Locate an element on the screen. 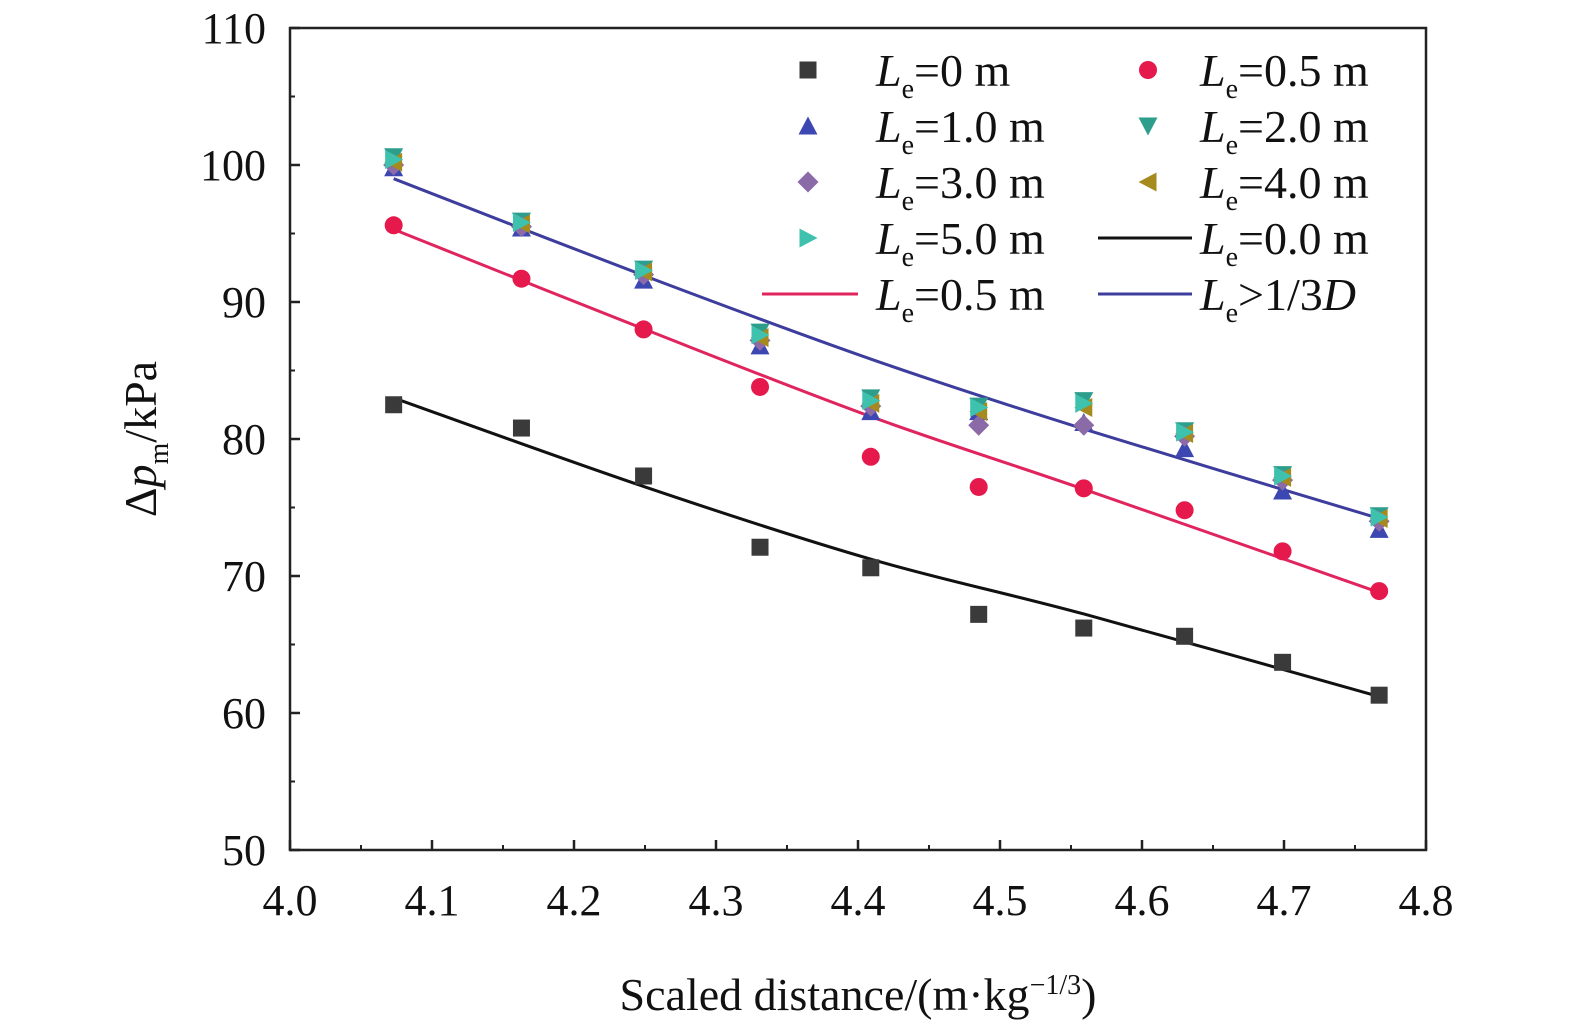 The width and height of the screenshot is (1575, 1031). x-axis-title-exponent: −1/3 is located at coordinates (1056, 985).